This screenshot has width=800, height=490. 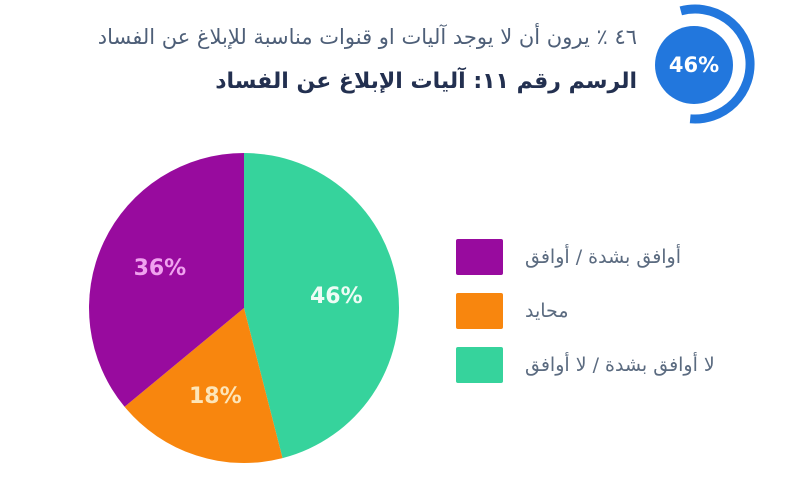 What do you see at coordinates (479, 257) in the screenshot?
I see `legend-swatch-agree` at bounding box center [479, 257].